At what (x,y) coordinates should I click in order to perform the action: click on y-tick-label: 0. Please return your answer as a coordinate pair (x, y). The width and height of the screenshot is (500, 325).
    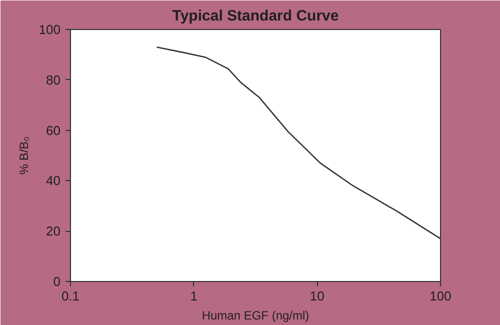
    Looking at the image, I should click on (57, 281).